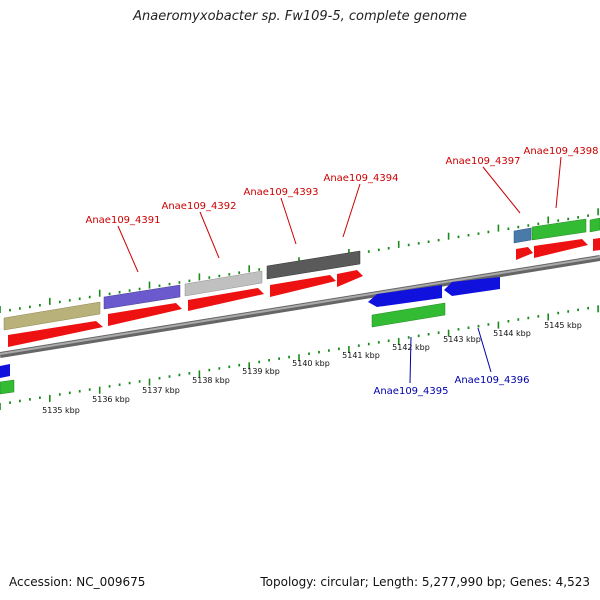  Describe the element at coordinates (311, 363) in the screenshot. I see `kbp-label-5140: 5140 kbp` at that location.